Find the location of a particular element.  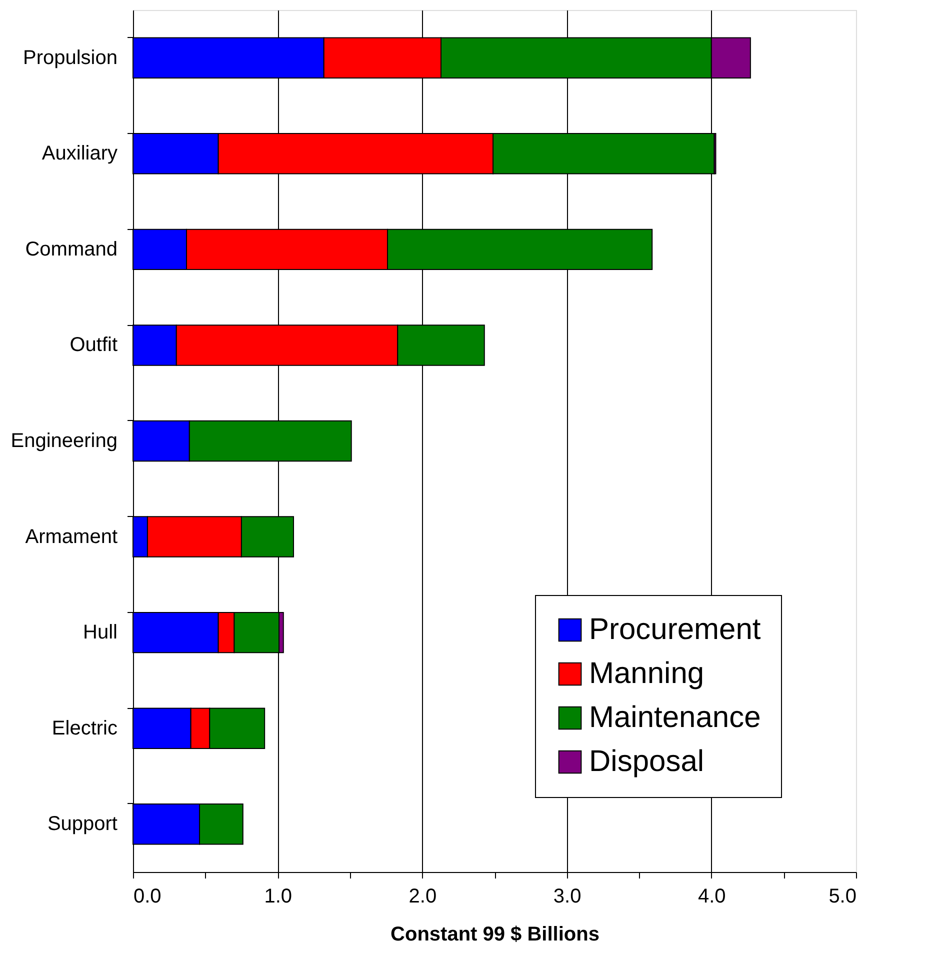

x-tick-label: 4.0 is located at coordinates (712, 897).